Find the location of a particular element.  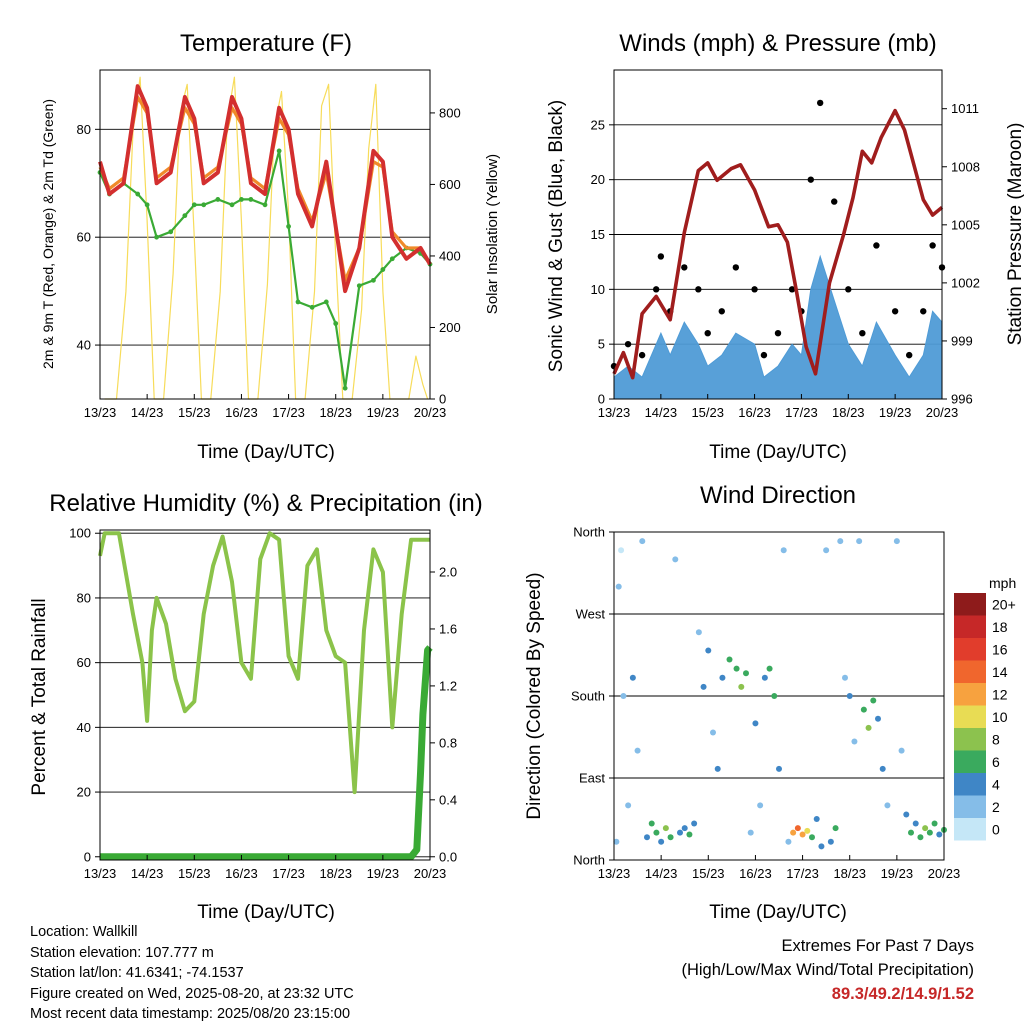

temperature-title: Temperature (F) is located at coordinates (266, 43).